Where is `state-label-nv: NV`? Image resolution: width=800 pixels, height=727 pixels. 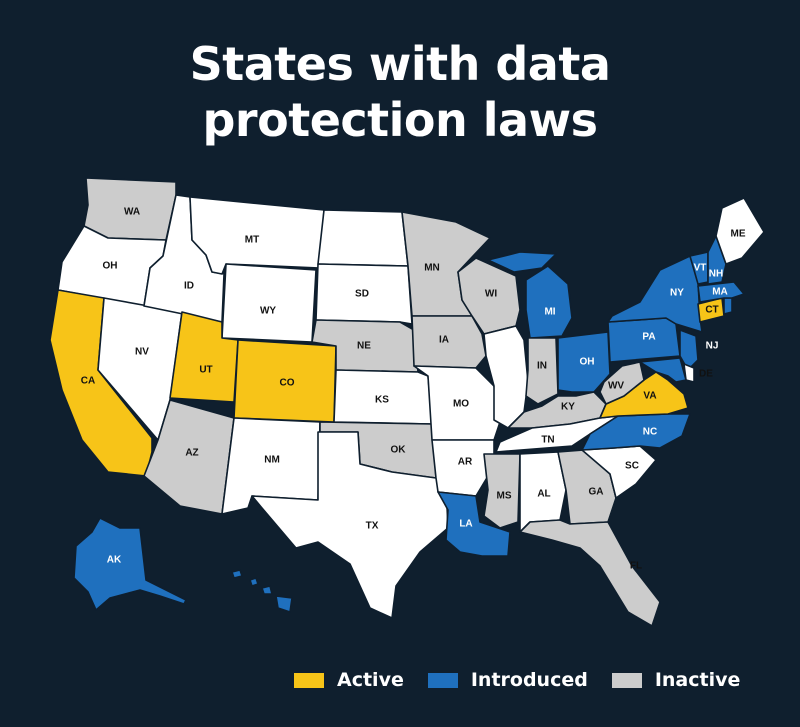 state-label-nv: NV is located at coordinates (142, 352).